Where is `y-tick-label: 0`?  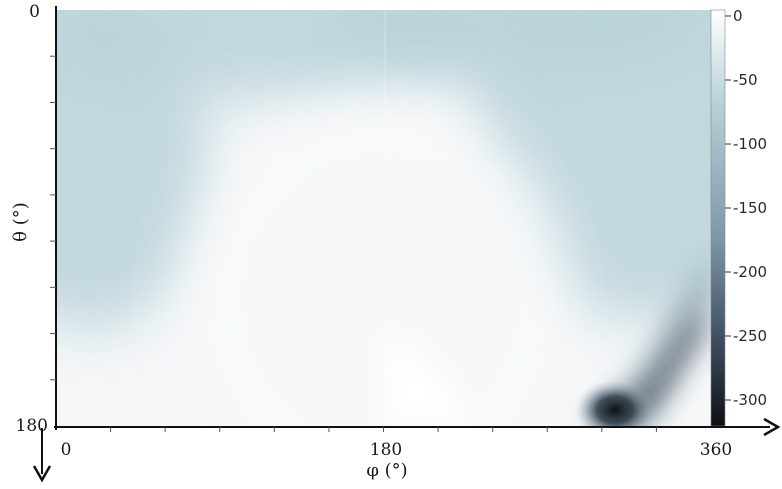
y-tick-label: 0 is located at coordinates (34, 12).